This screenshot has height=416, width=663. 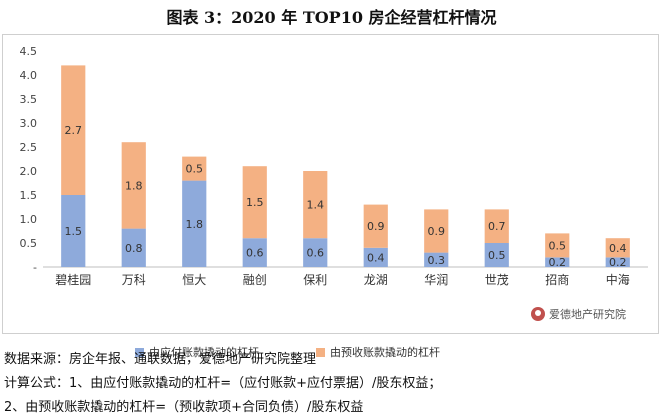 I want to click on data-label: 1.4, so click(x=316, y=205).